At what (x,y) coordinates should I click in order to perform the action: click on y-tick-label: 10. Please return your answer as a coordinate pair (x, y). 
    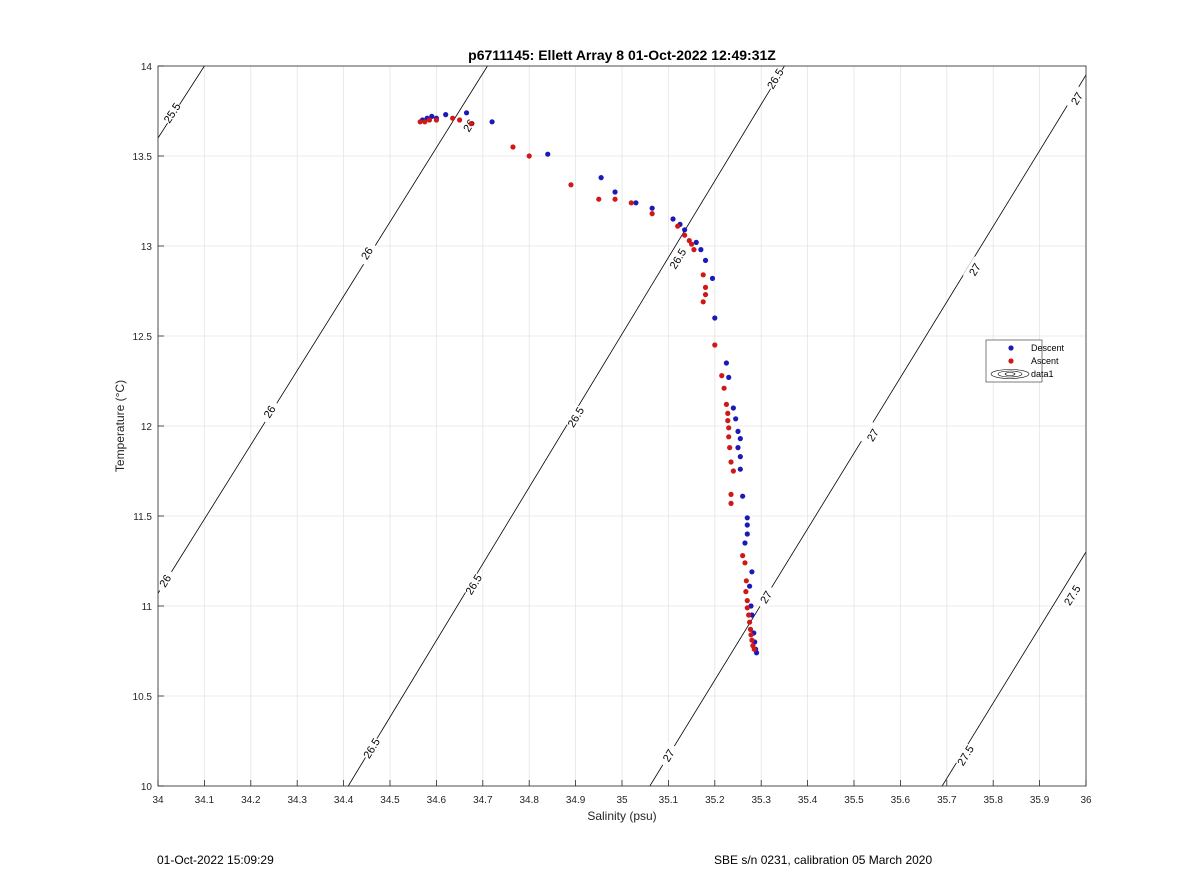
    Looking at the image, I should click on (147, 787).